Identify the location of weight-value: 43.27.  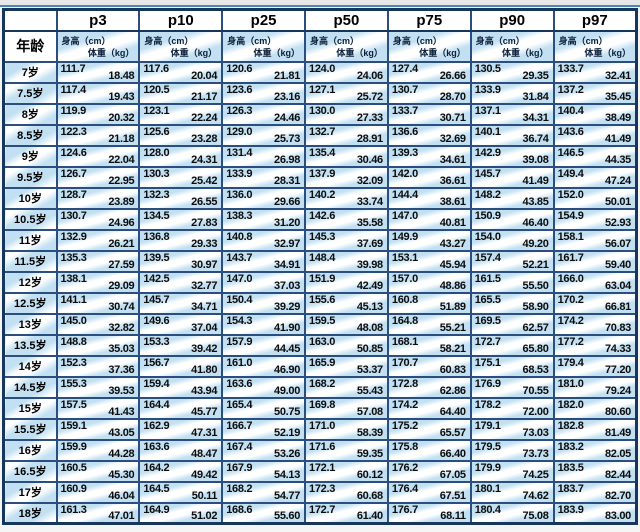
(452, 243).